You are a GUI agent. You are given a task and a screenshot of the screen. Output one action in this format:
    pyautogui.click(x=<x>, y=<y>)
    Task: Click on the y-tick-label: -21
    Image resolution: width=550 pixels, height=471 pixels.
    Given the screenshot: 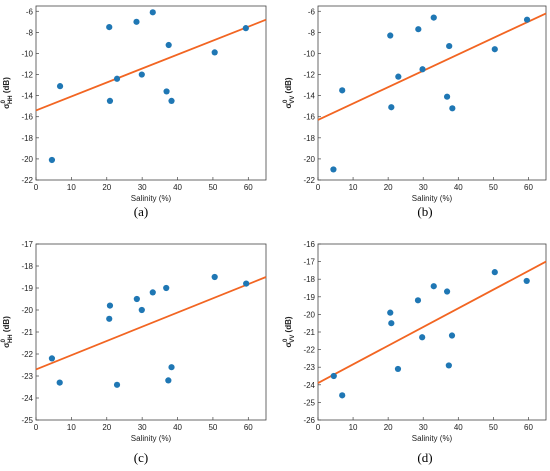 What is the action you would take?
    pyautogui.click(x=309, y=332)
    